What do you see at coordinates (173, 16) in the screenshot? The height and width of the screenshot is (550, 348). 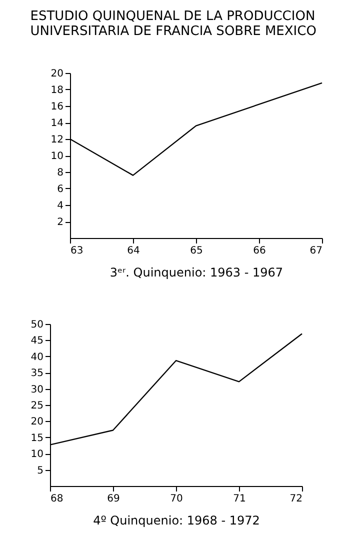 I see `text: ESTUDIO QUINQUENAL DE LA PRODUCCION` at bounding box center [173, 16].